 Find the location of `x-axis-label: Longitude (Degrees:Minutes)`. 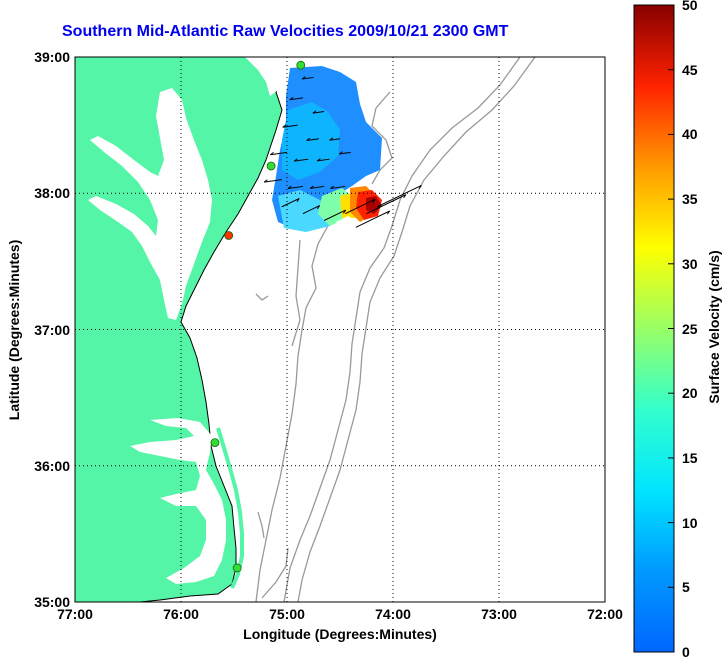

x-axis-label: Longitude (Degrees:Minutes) is located at coordinates (340, 634).